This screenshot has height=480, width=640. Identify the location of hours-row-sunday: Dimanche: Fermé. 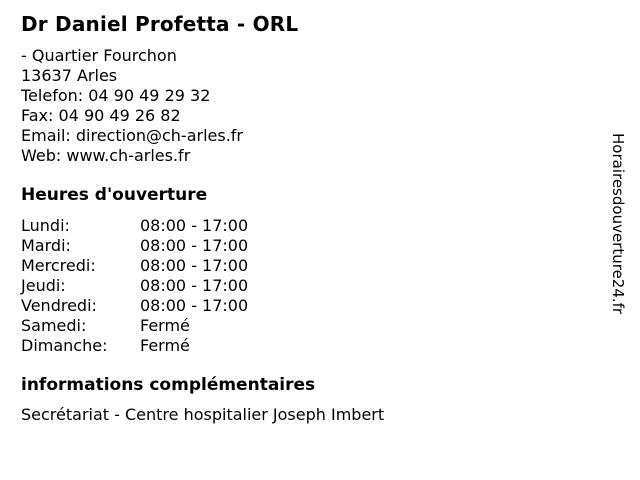
(301, 346).